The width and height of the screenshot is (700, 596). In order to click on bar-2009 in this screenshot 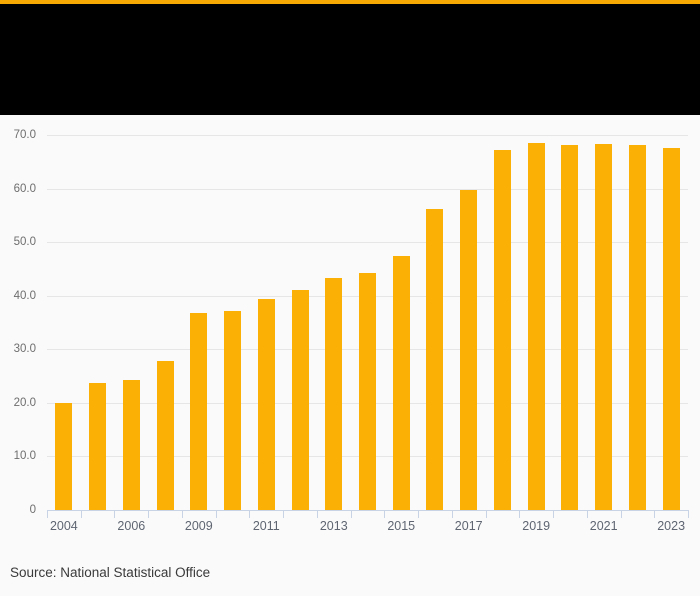, I will do `click(199, 411)`.